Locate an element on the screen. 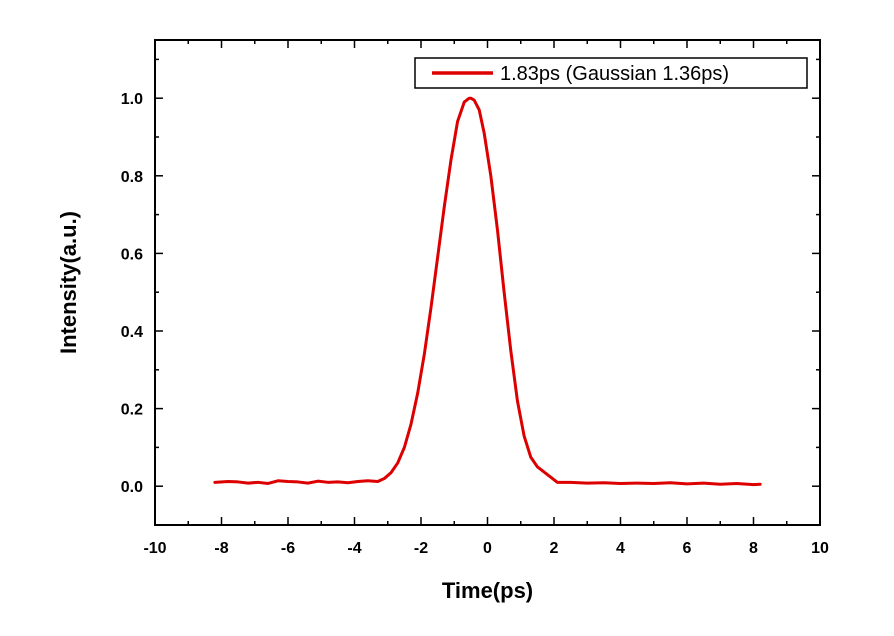  x-tick-label: -8 is located at coordinates (221, 548).